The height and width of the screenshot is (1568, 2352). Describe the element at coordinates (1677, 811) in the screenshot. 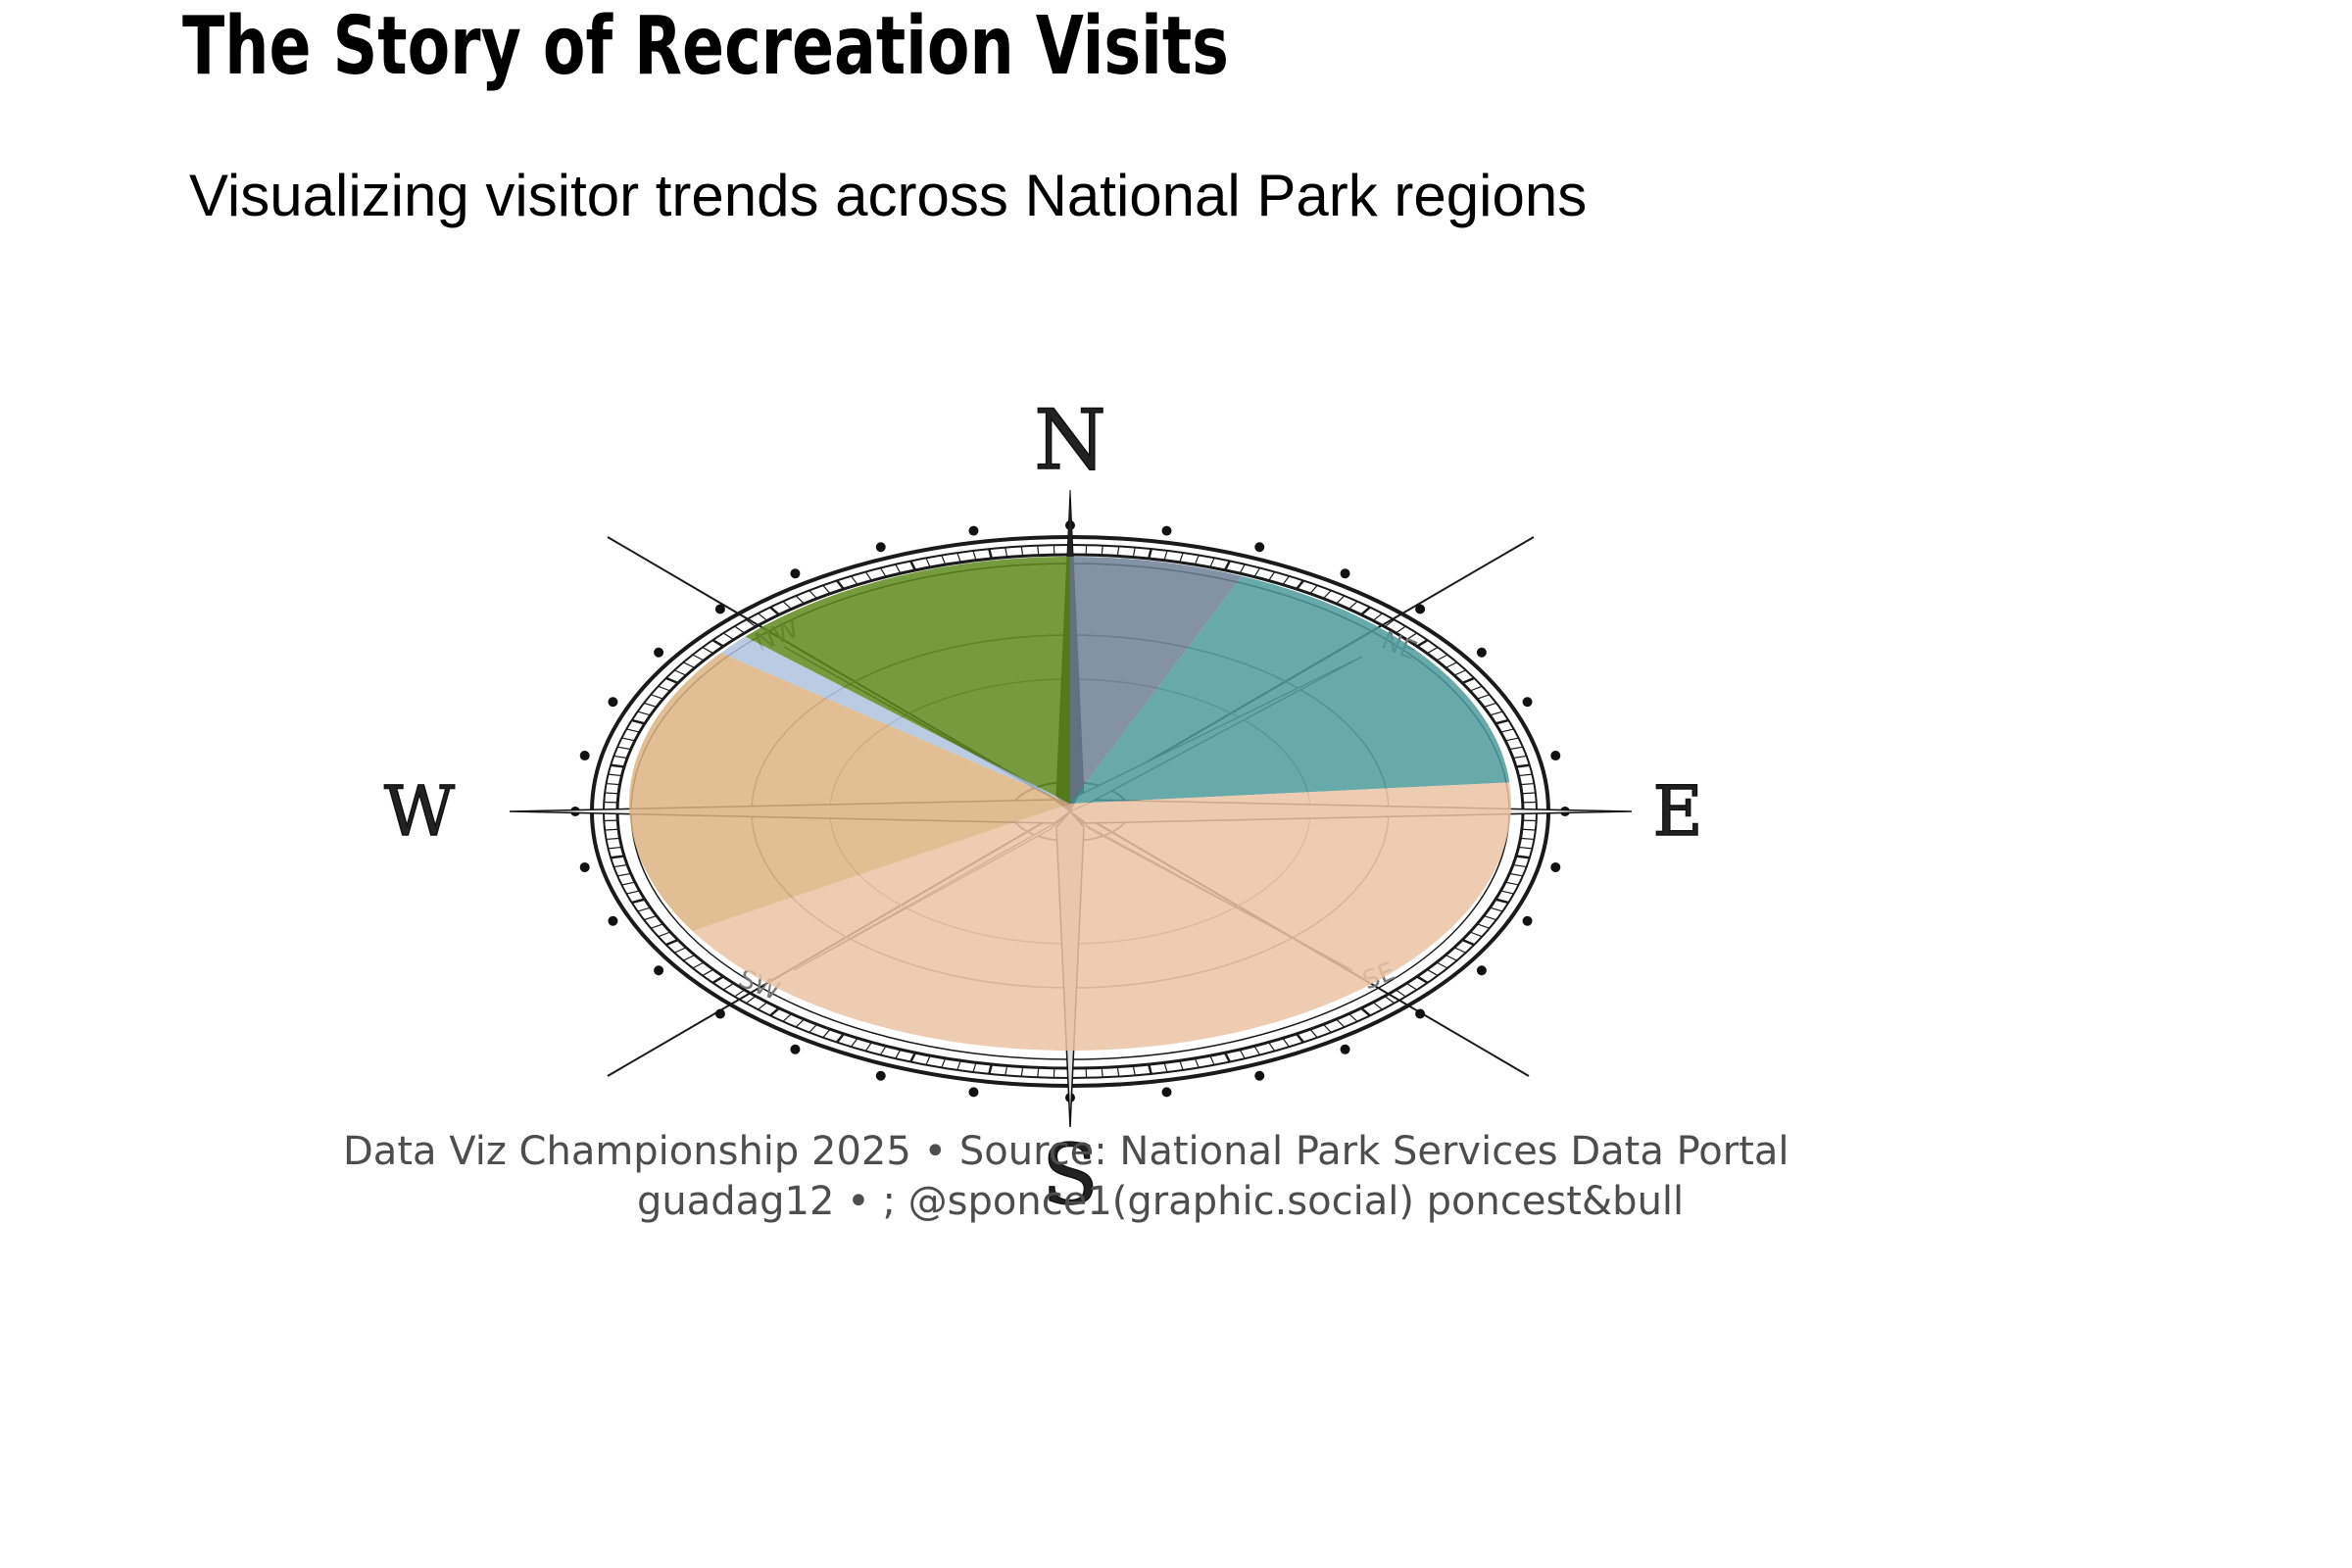

I see `compass-label-east: E` at that location.